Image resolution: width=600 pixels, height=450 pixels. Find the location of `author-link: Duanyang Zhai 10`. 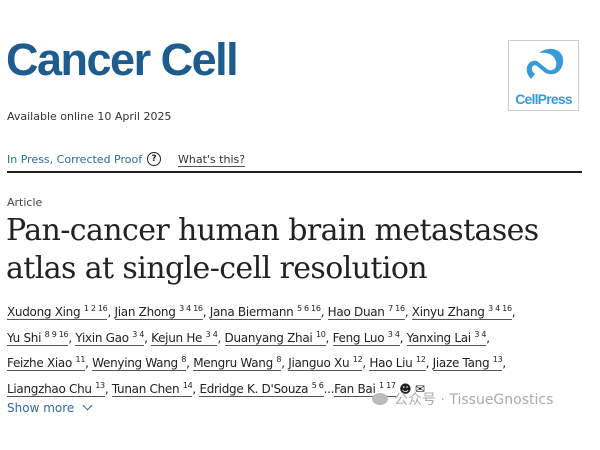

author-link: Duanyang Zhai 10 is located at coordinates (275, 337).